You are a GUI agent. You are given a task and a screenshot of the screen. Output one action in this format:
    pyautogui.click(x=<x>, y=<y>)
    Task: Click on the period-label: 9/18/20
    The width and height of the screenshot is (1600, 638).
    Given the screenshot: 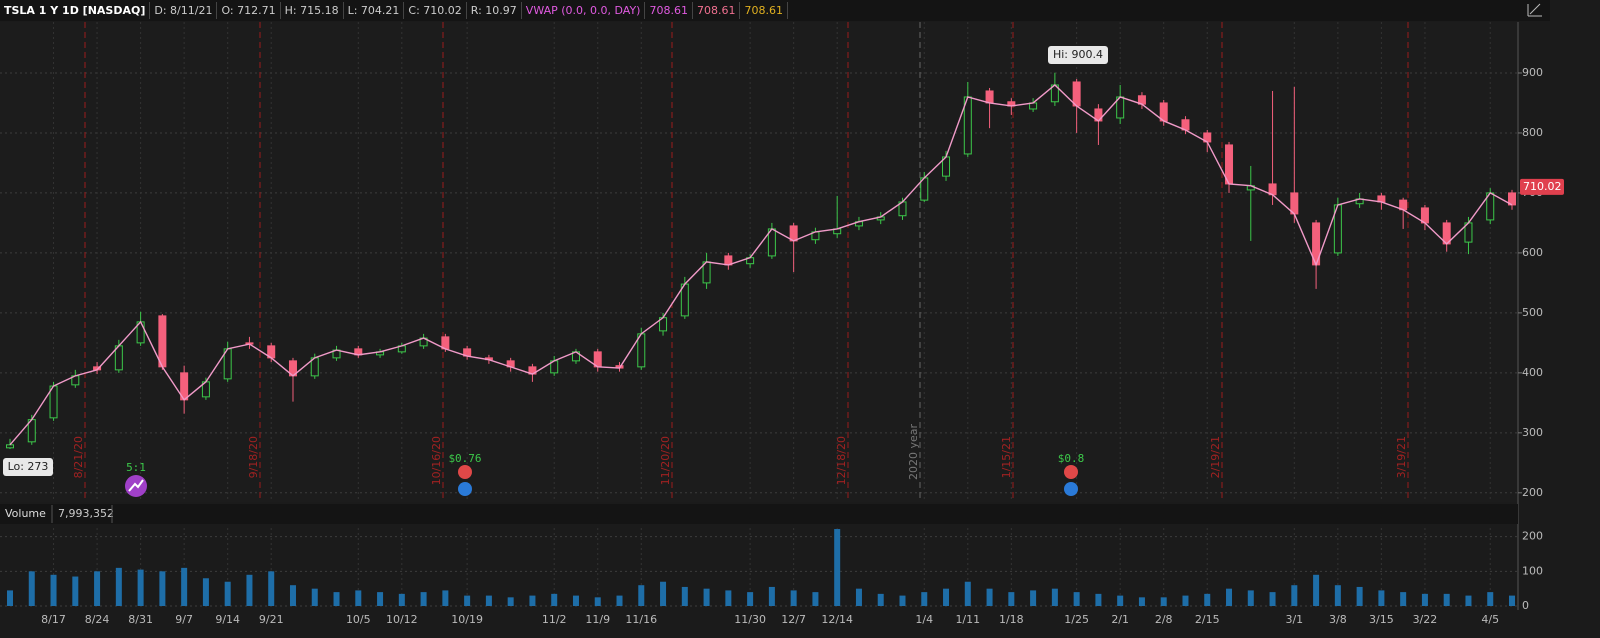 What is the action you would take?
    pyautogui.click(x=253, y=457)
    